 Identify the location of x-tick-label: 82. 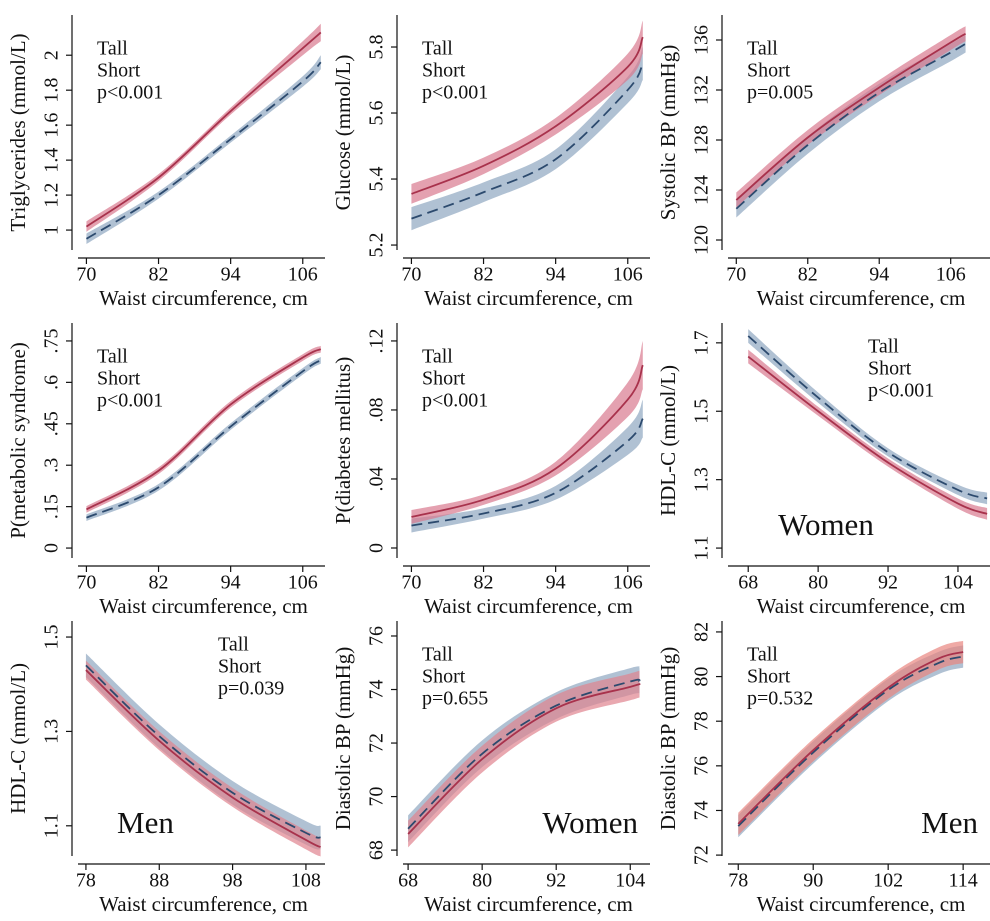
(484, 275).